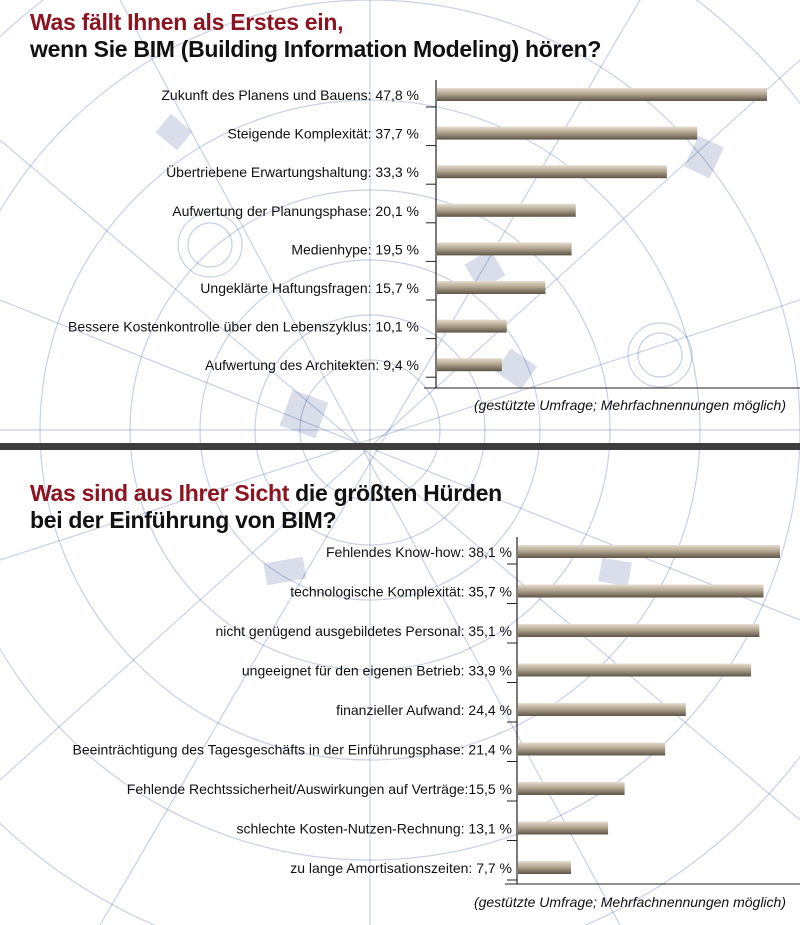  Describe the element at coordinates (400, 446) in the screenshot. I see `section-divider` at that location.